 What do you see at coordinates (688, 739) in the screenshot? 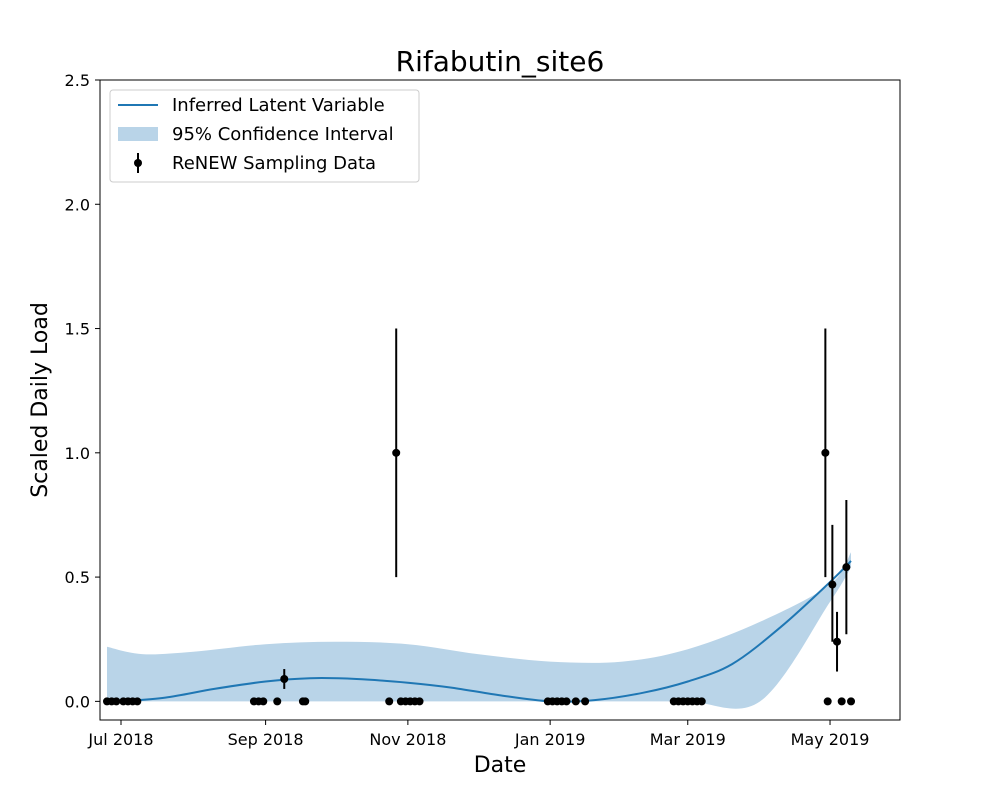
I see `x-tick-label: Mar 2019` at bounding box center [688, 739].